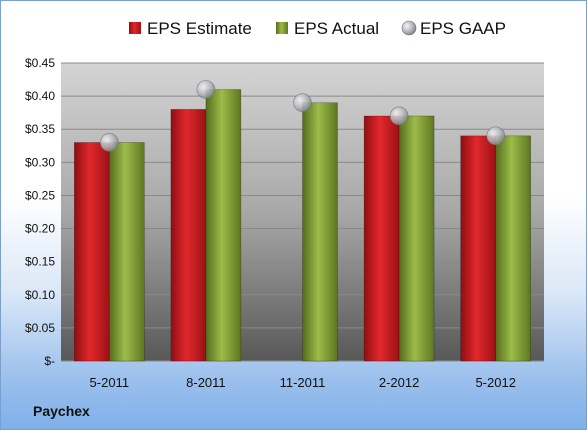  Describe the element at coordinates (399, 382) in the screenshot. I see `x-tick-label: 2-2012` at that location.